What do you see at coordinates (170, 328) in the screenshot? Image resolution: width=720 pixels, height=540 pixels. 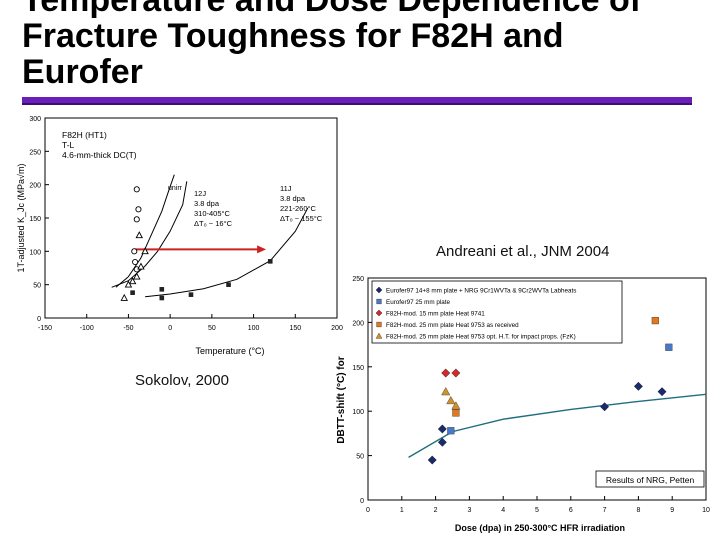 I see `left-x-tick-label: 0` at bounding box center [170, 328].